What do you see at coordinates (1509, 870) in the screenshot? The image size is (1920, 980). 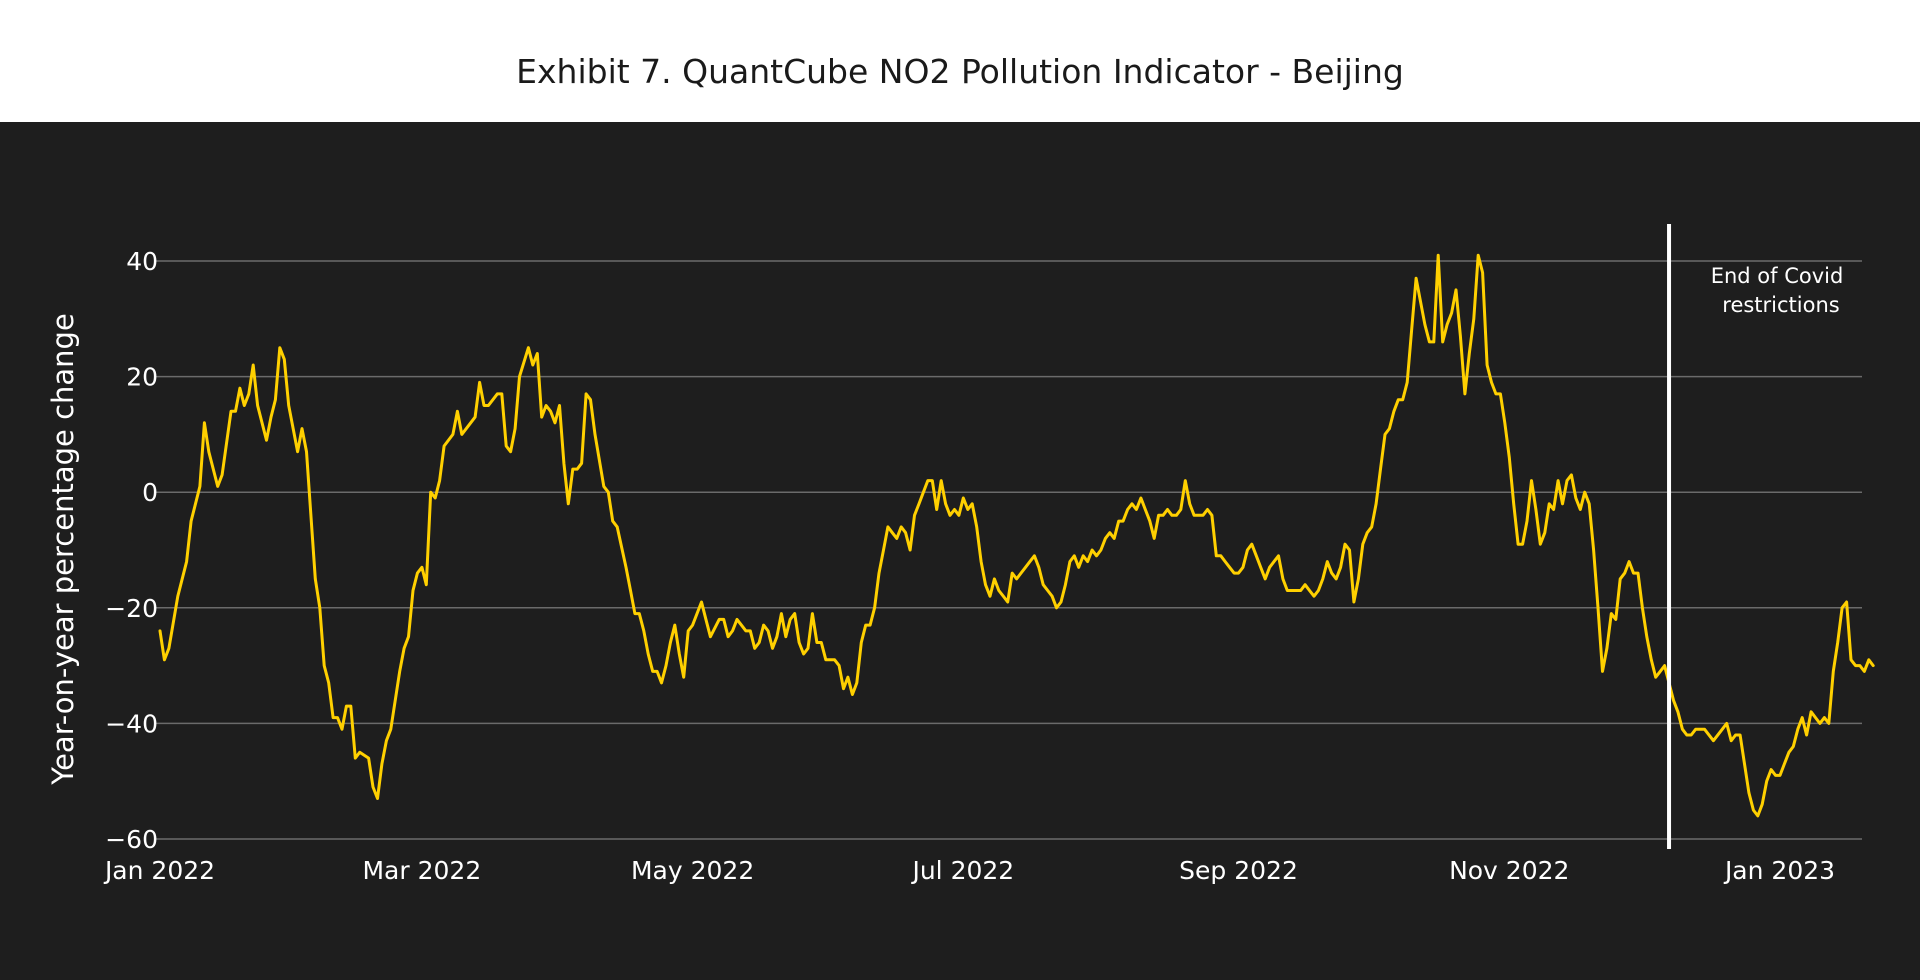 I see `x-tick-label: Nov 2022` at bounding box center [1509, 870].